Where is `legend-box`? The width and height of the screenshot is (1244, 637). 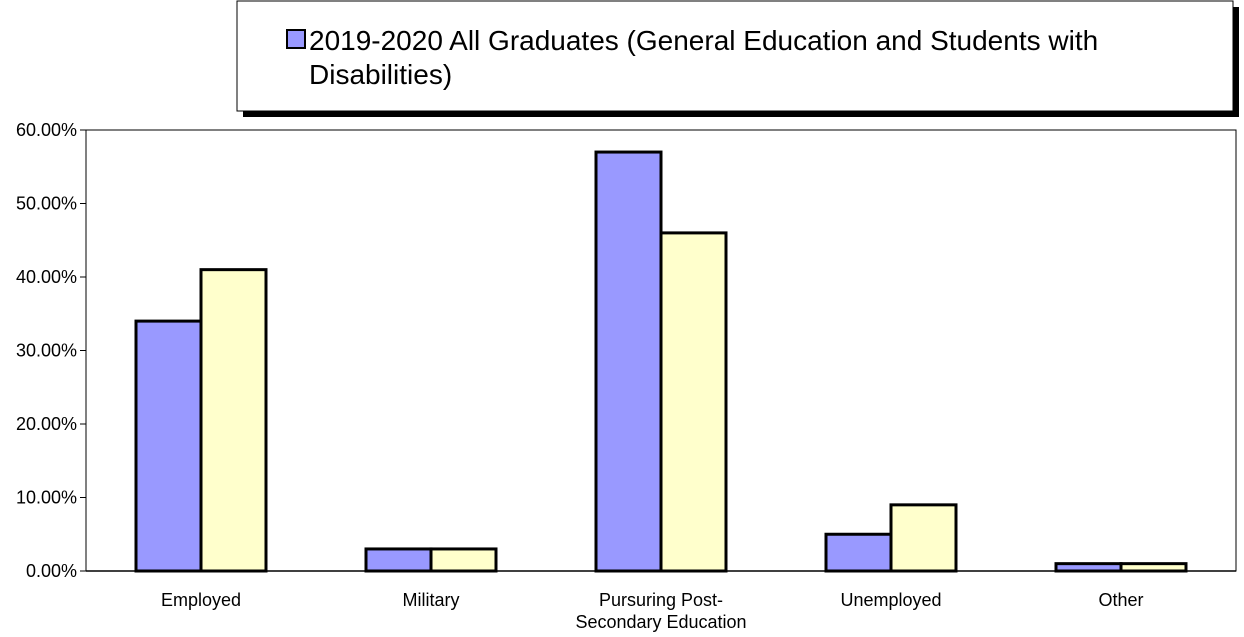 legend-box is located at coordinates (735, 56).